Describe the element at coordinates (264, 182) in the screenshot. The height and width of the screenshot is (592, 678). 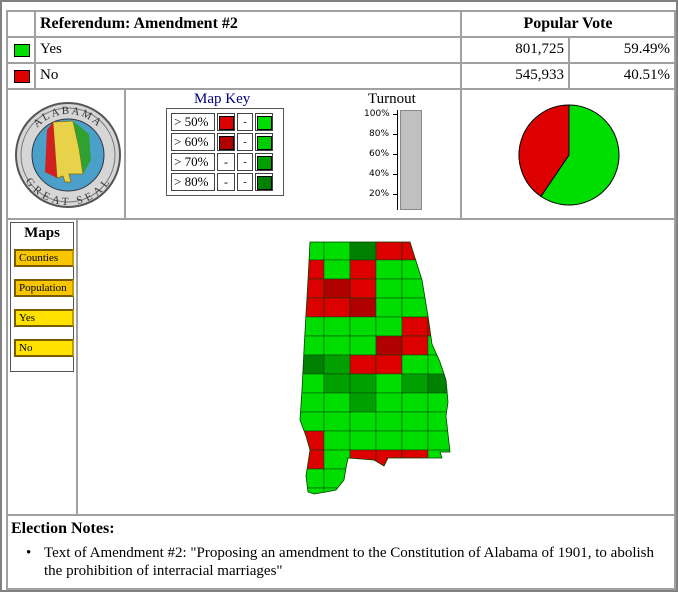
I see `yes-80-swatch` at that location.